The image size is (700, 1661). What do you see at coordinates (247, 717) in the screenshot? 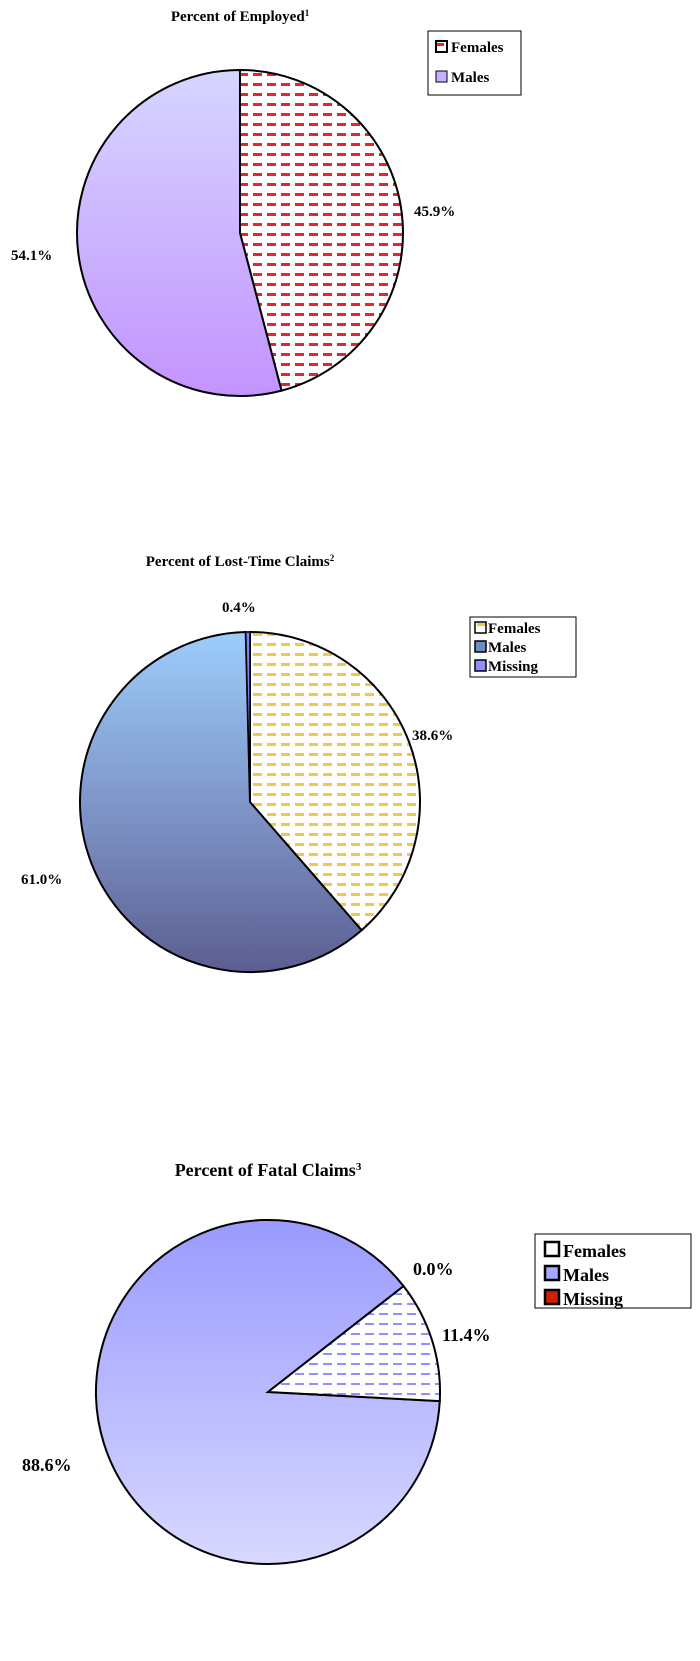
I see `slice-missing` at bounding box center [247, 717].